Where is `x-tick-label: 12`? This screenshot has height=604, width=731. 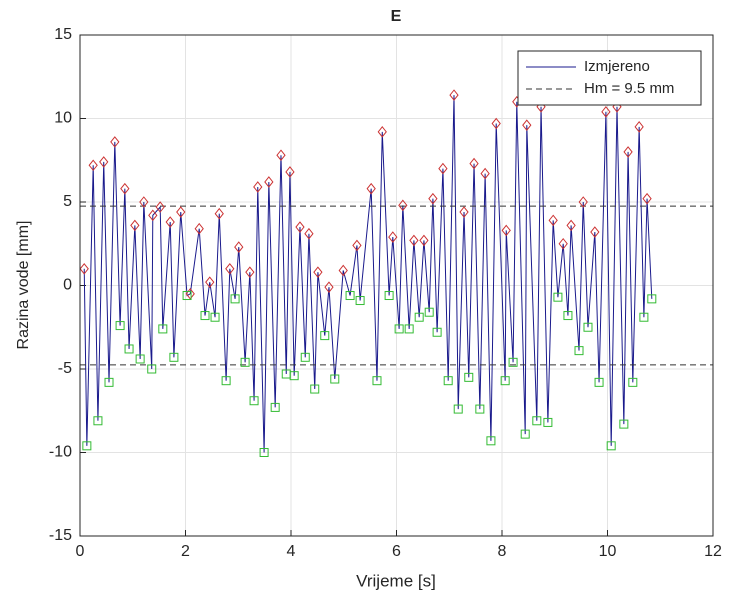 x-tick-label: 12 is located at coordinates (713, 551).